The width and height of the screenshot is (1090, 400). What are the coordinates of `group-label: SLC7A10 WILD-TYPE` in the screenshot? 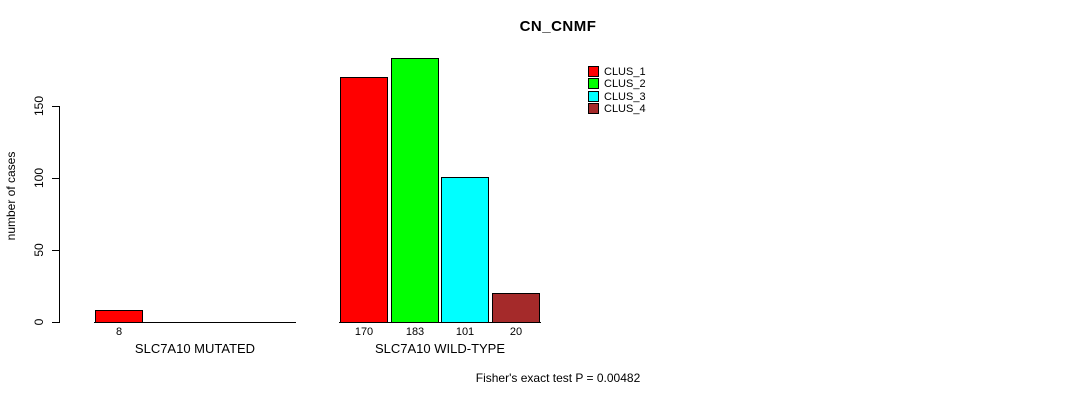 It's located at (440, 348).